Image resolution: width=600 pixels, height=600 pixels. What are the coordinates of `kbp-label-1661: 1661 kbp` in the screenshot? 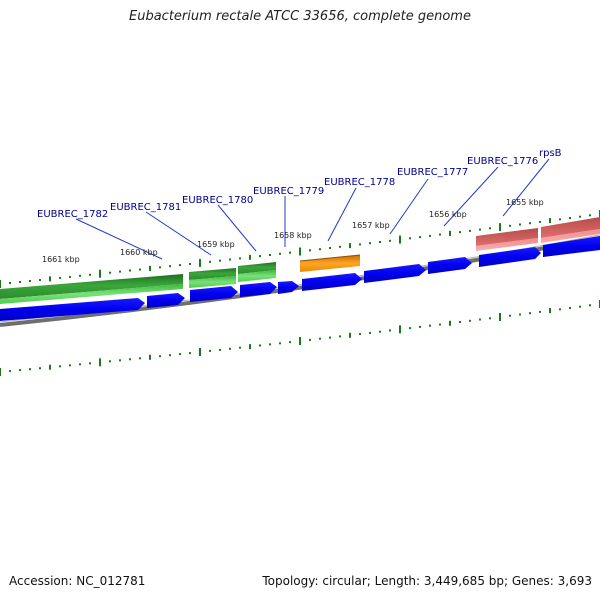 It's located at (61, 259).